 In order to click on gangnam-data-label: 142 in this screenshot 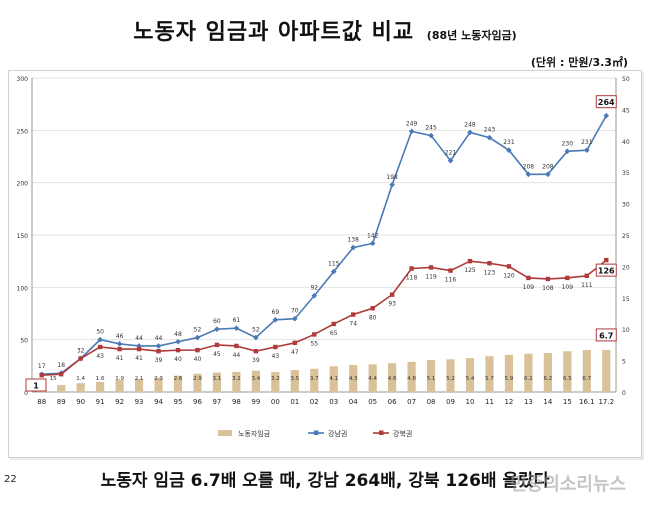, I will do `click(373, 235)`.